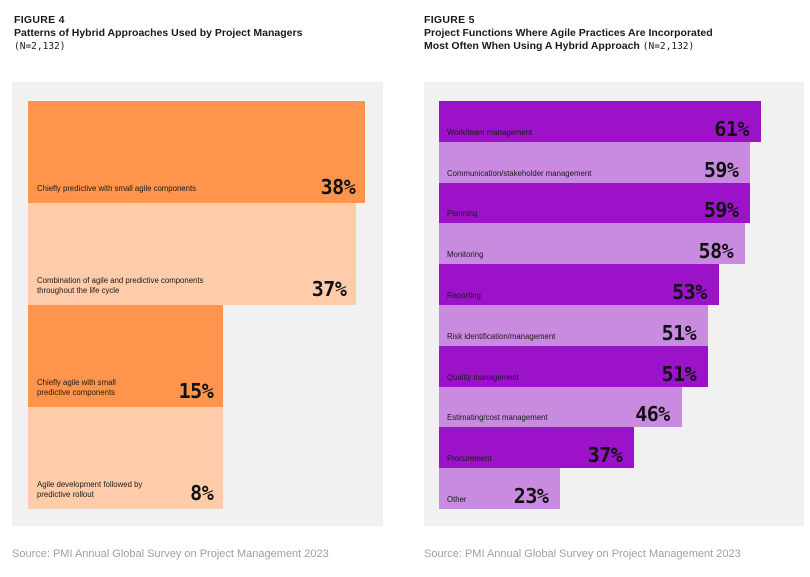  What do you see at coordinates (579, 284) in the screenshot?
I see `figure5-bar: Reporting 53%` at bounding box center [579, 284].